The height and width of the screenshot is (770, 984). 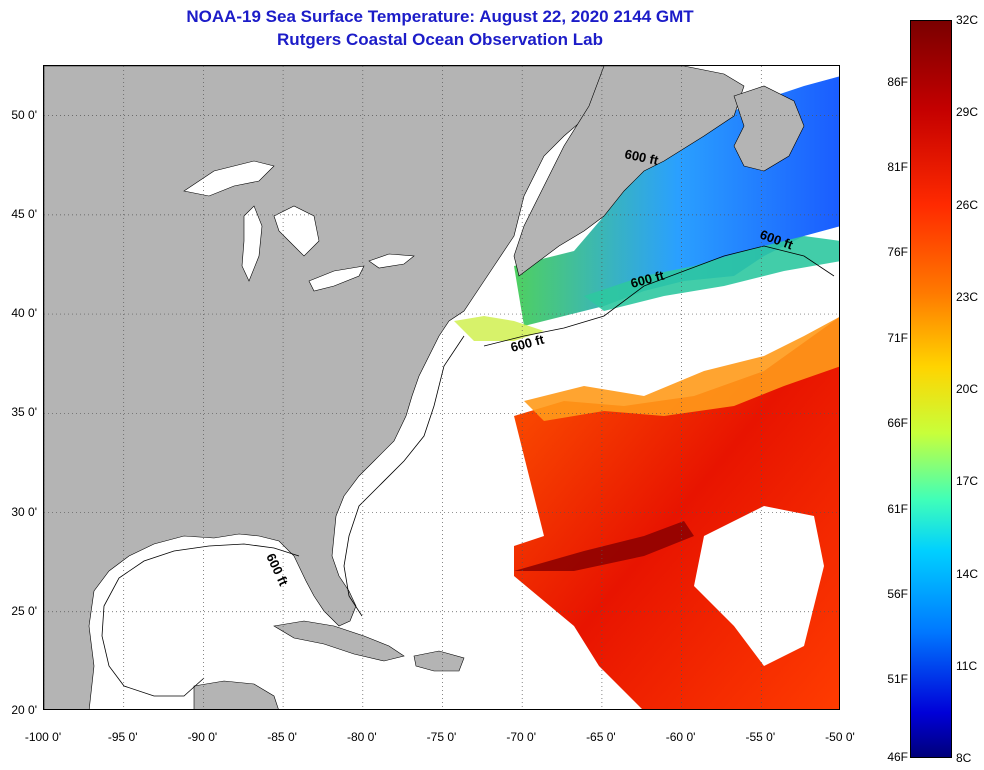 I want to click on colorbar-fahrenheit-label: 46F, so click(x=897, y=757).